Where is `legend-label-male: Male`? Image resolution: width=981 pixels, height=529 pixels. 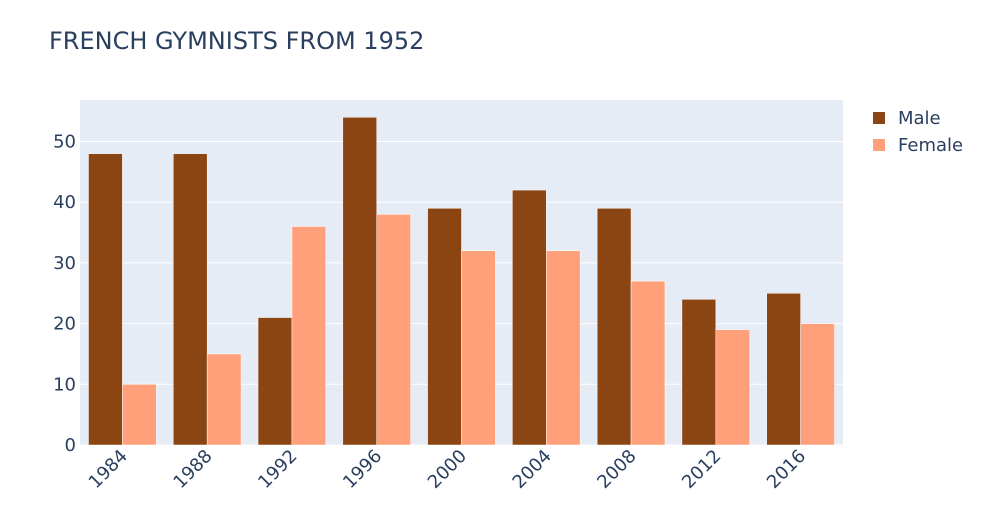 legend-label-male: Male is located at coordinates (919, 118).